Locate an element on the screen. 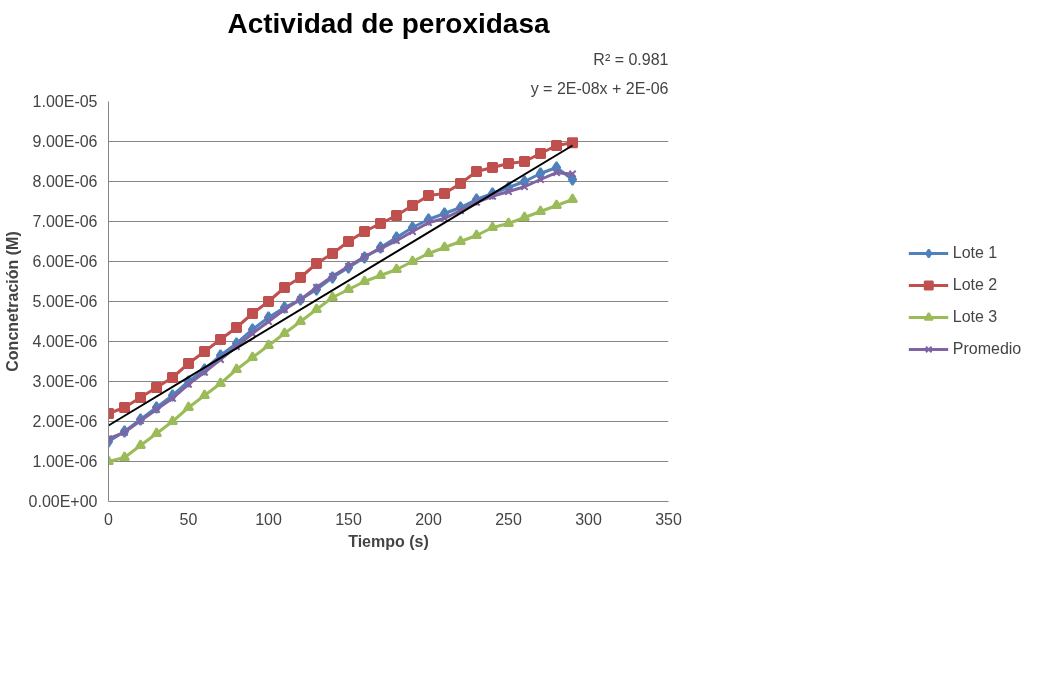  x-tick-label: 200 is located at coordinates (428, 519).